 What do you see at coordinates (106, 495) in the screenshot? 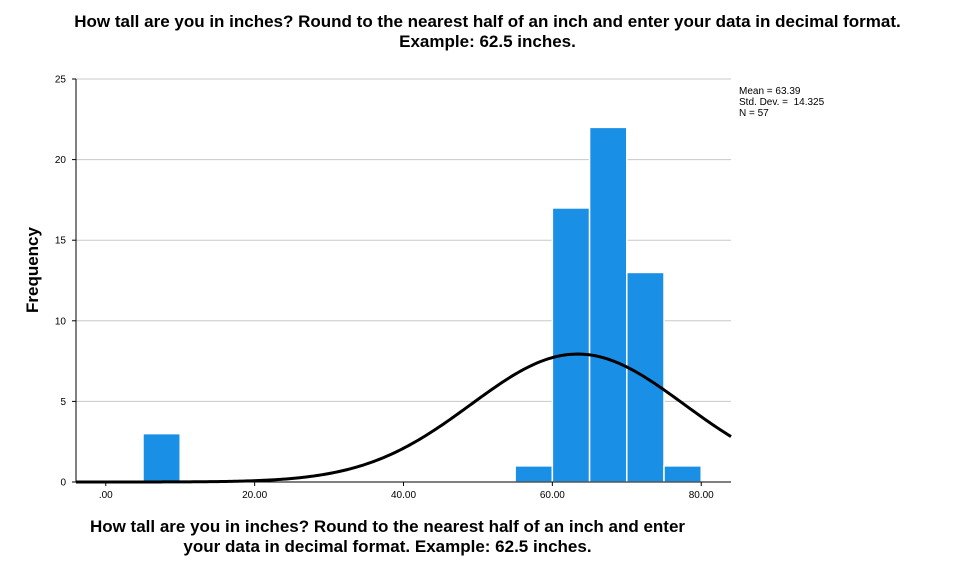
I see `x-tick-label: .00` at bounding box center [106, 495].